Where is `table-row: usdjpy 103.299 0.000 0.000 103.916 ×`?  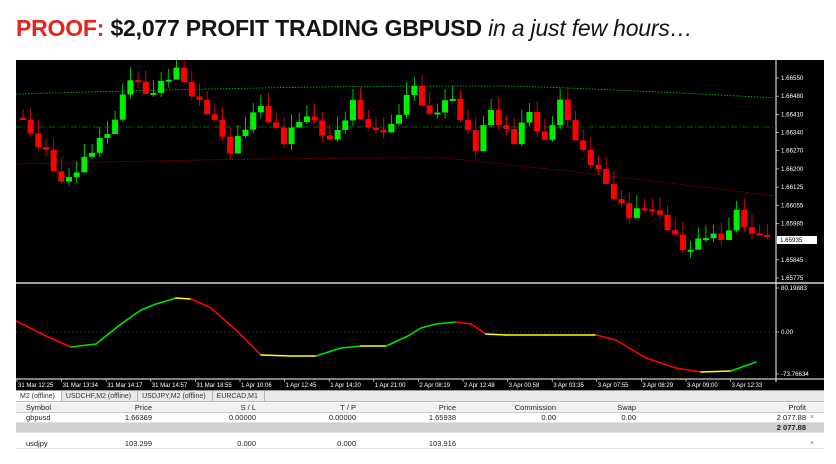
table-row: usdjpy 103.299 0.000 0.000 103.916 × is located at coordinates (420, 444).